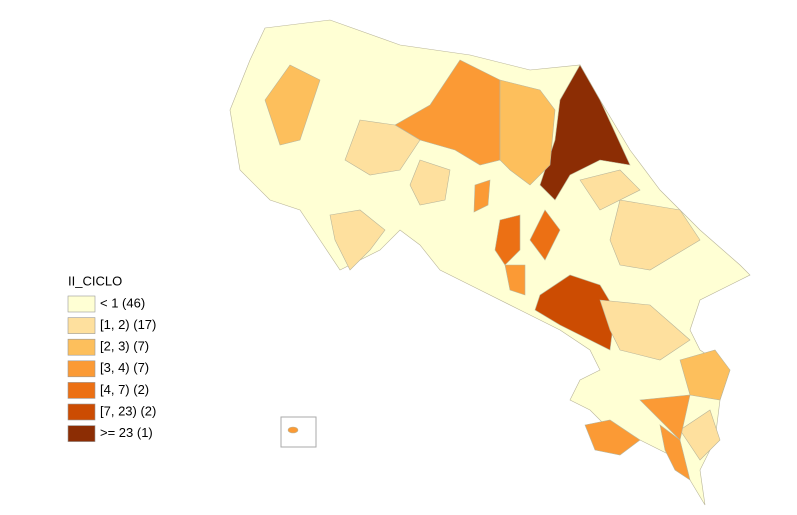 This screenshot has height=515, width=797. Describe the element at coordinates (128, 410) in the screenshot. I see `legend-label: [7, 23) (2)` at that location.